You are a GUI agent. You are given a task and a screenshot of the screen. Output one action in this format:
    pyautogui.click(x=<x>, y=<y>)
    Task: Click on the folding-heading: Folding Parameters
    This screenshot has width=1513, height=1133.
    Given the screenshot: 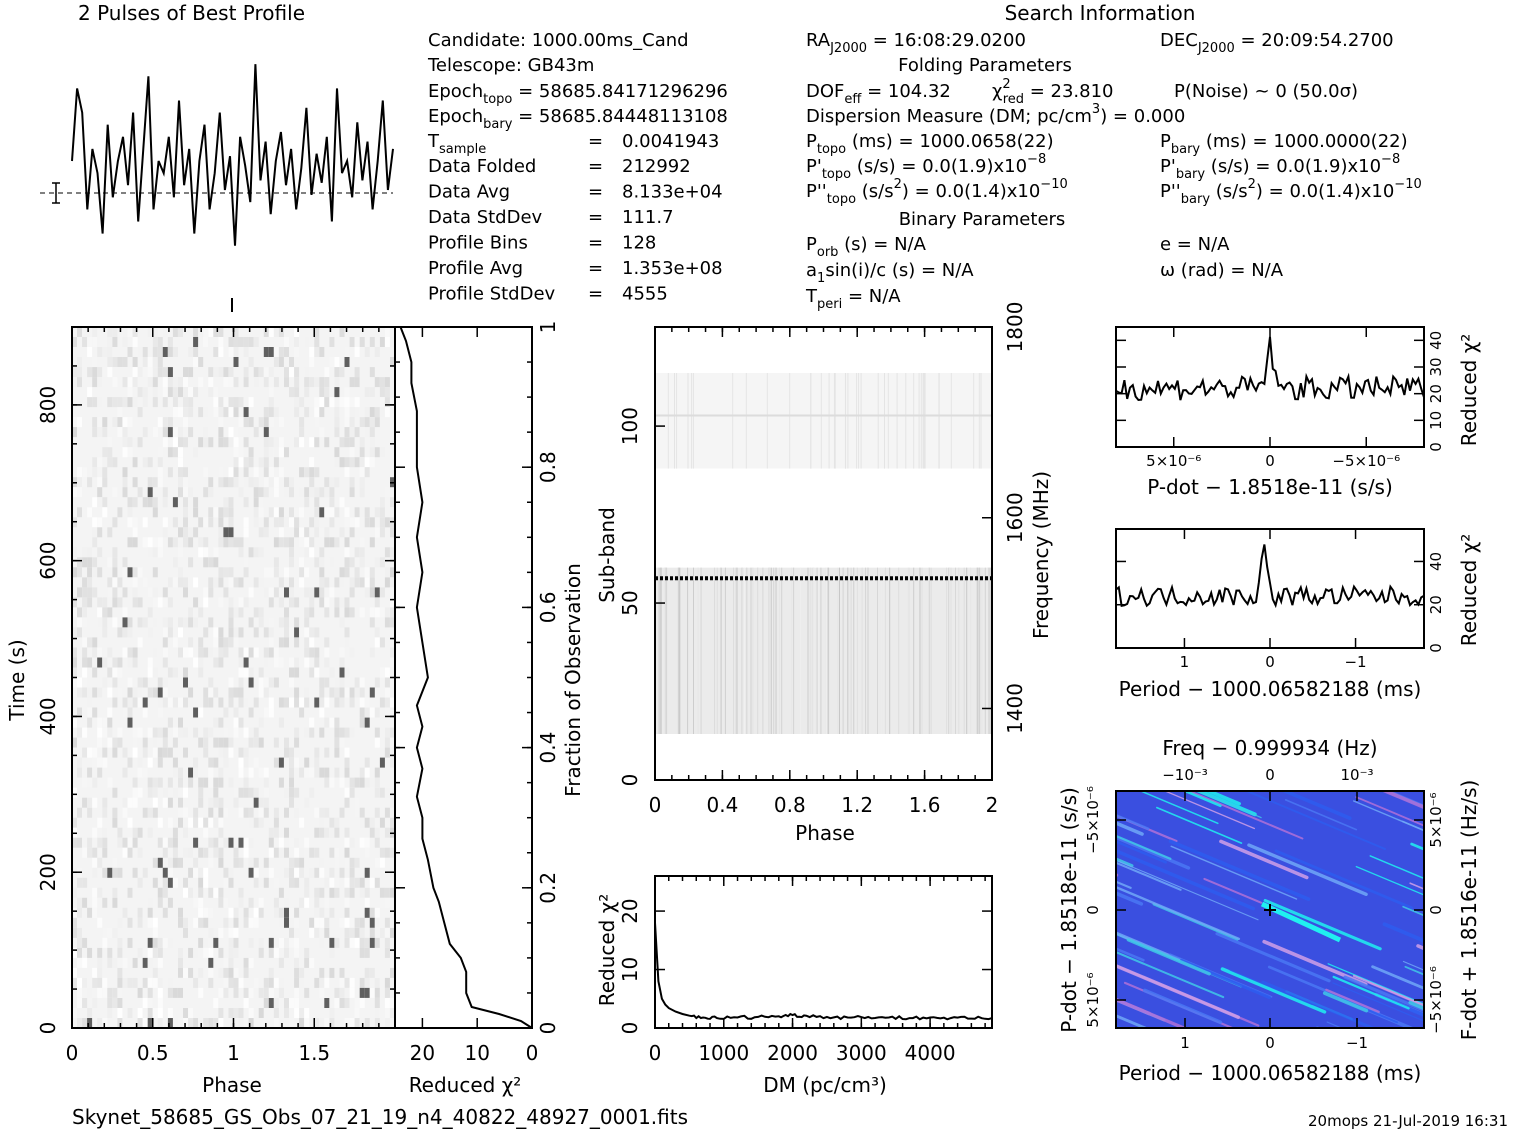 What is the action you would take?
    pyautogui.click(x=985, y=65)
    